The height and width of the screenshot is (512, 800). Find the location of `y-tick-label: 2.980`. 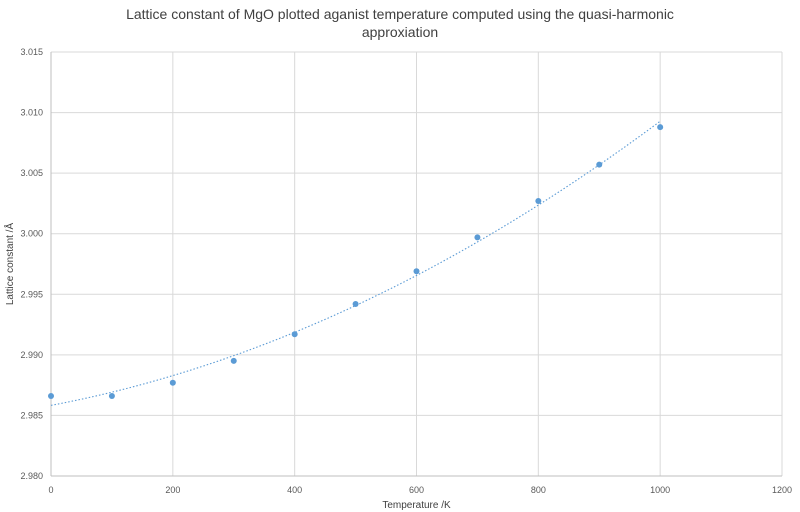

y-tick-label: 2.980 is located at coordinates (31, 476).